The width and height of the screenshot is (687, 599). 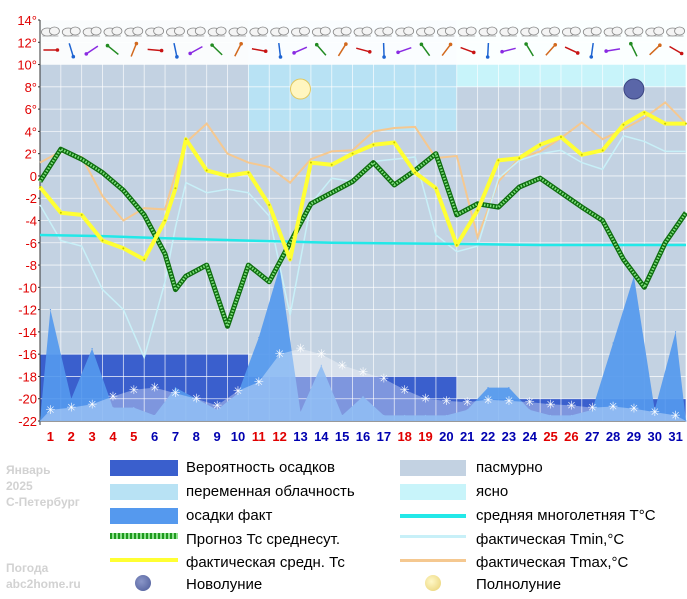 I want to click on city-label: С-Петербург, so click(x=43, y=502).